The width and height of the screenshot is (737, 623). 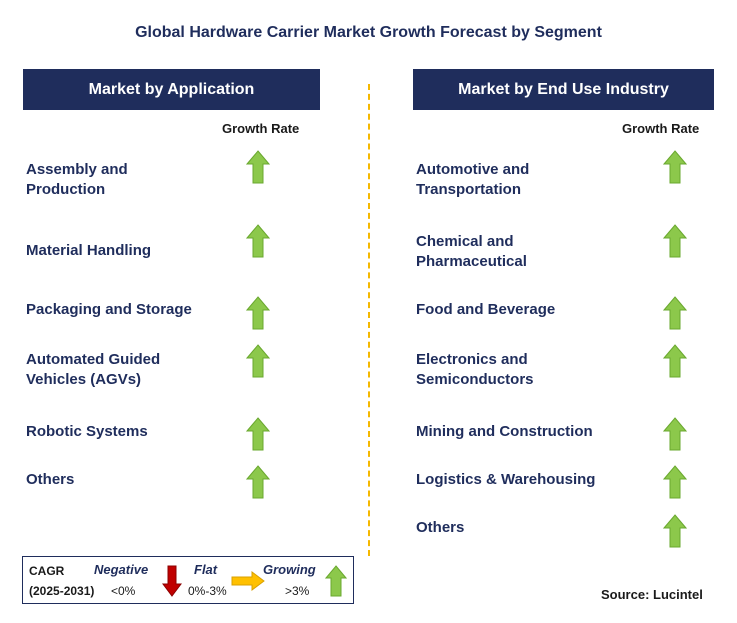 What do you see at coordinates (206, 569) in the screenshot?
I see `legend-flat-label: Flat` at bounding box center [206, 569].